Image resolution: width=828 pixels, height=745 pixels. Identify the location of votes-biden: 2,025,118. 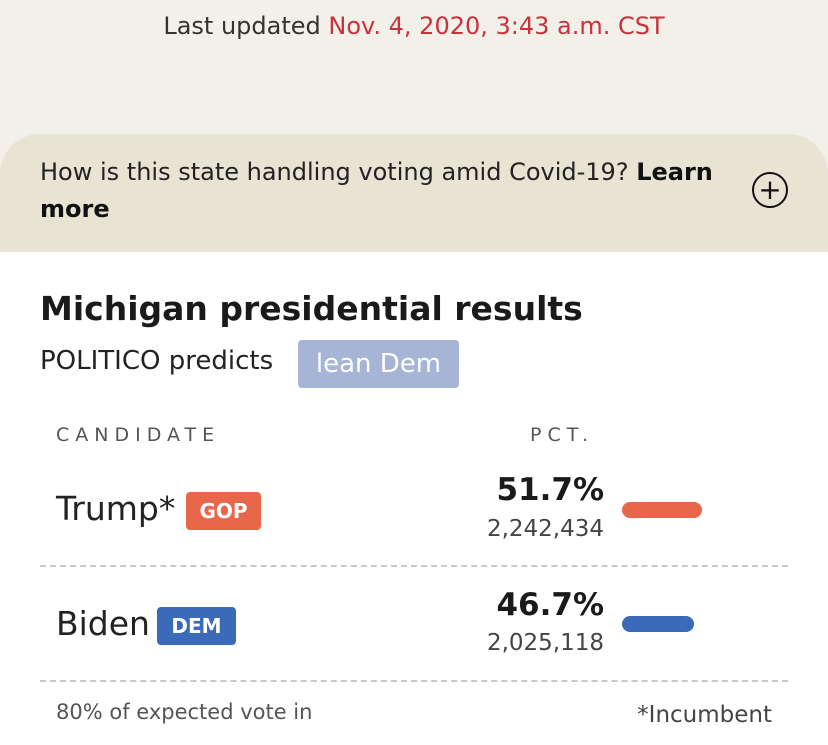
(545, 643).